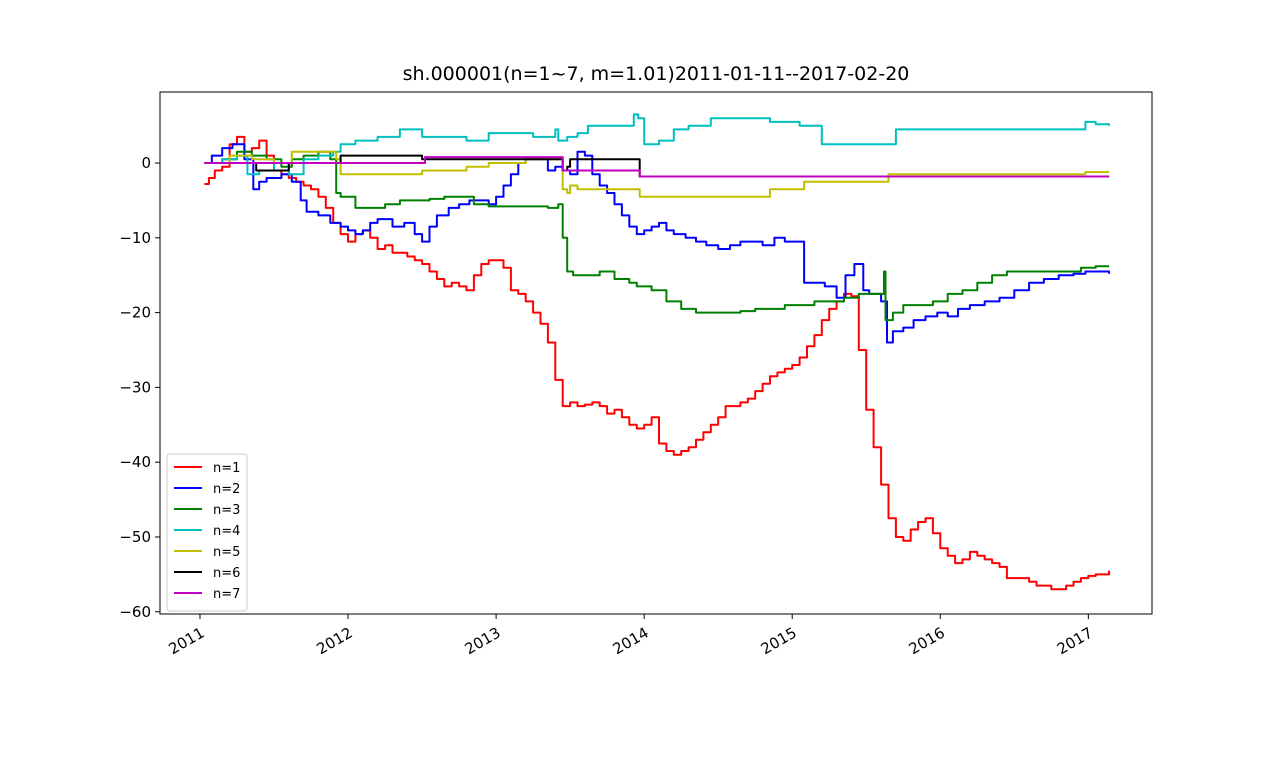  Describe the element at coordinates (226, 531) in the screenshot. I see `legend-label-n=4: n=4` at that location.